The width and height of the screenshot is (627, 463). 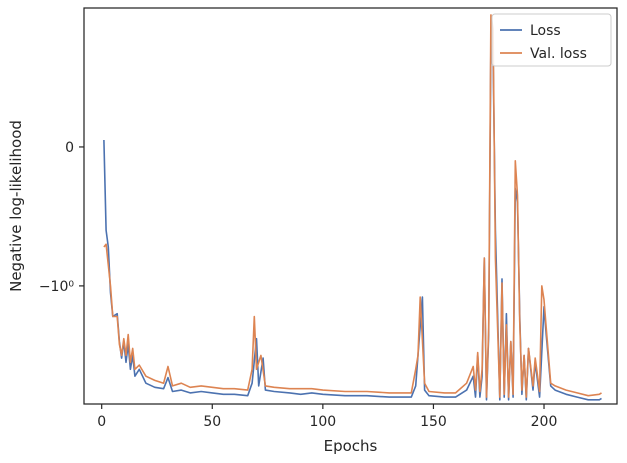 I want to click on y-ticks: 0 −10⁰, so click(x=61, y=217).